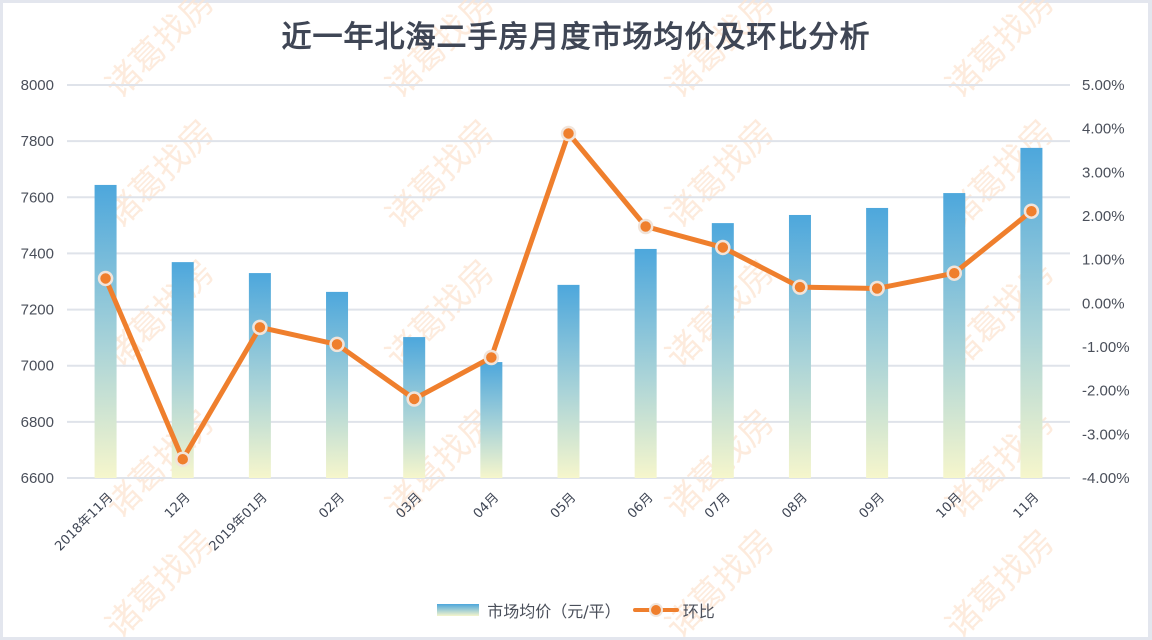  What do you see at coordinates (871, 505) in the screenshot?
I see `x-tick-label: 09月` at bounding box center [871, 505].